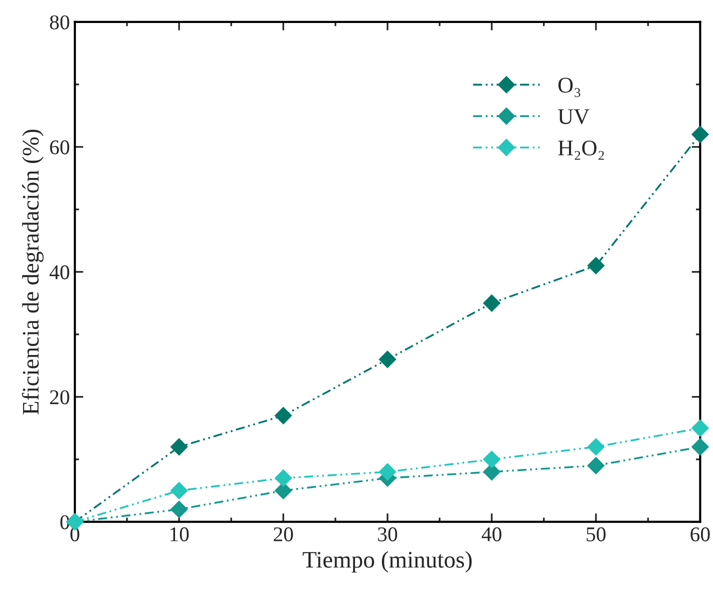  I want to click on y-axis-title: Eficiencia de degradación (%), so click(33, 272).